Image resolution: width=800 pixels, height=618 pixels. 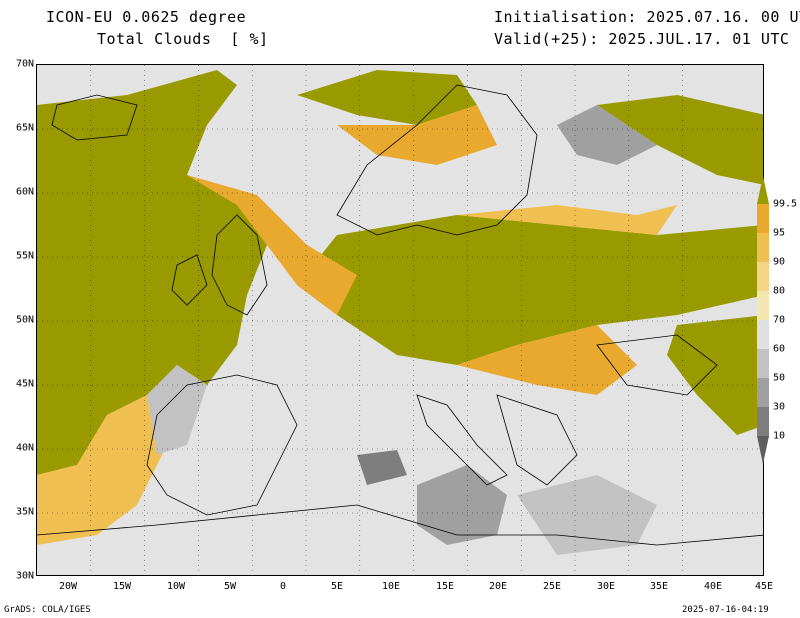 What do you see at coordinates (779, 436) in the screenshot?
I see `colorbar-label: 10` at bounding box center [779, 436].